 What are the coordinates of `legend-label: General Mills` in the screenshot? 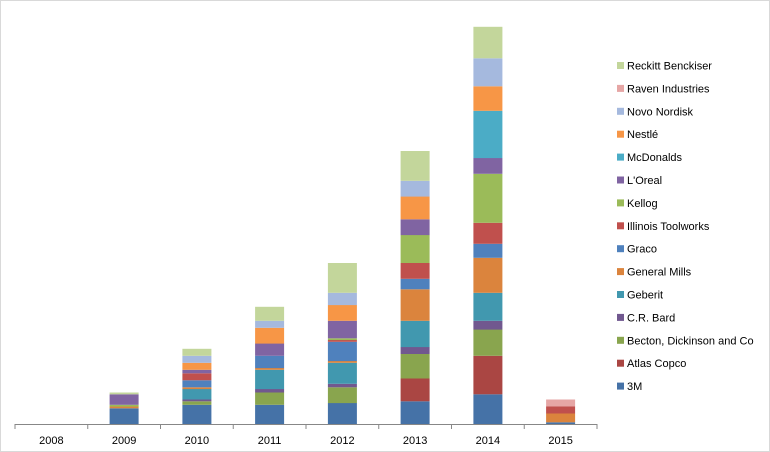 It's located at (659, 273).